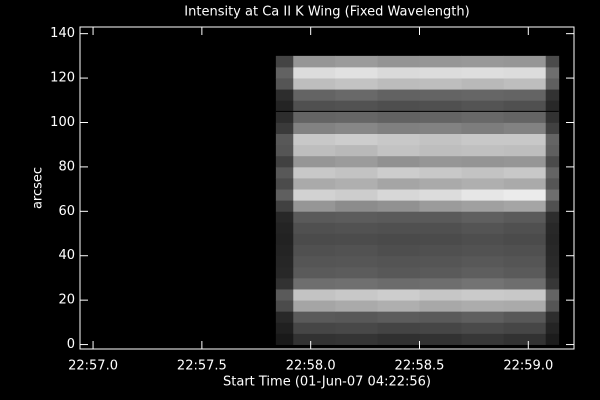 The height and width of the screenshot is (400, 600). What do you see at coordinates (528, 366) in the screenshot?
I see `x-tick-label: 22:59.0` at bounding box center [528, 366].